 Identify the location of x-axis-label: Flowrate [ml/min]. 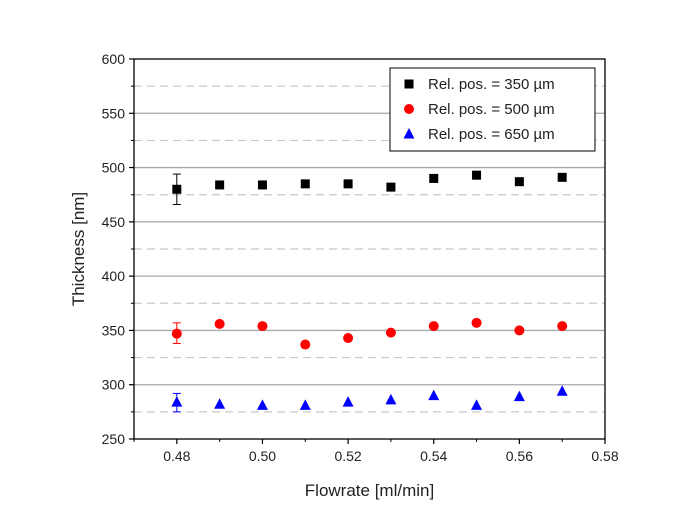
(369, 490).